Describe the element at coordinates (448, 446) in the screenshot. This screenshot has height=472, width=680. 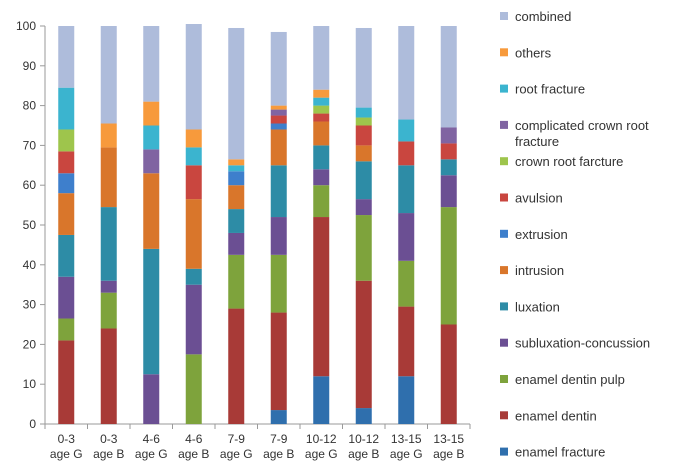
I see `x-tick-label: 13-15 age B` at that location.